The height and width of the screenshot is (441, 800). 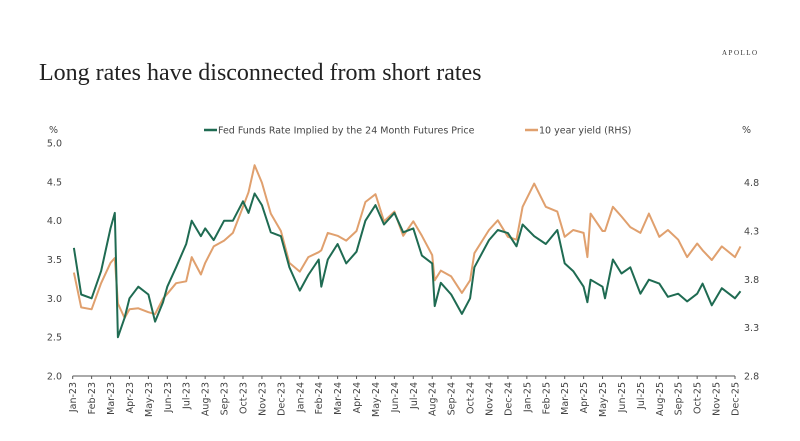 What do you see at coordinates (376, 399) in the screenshot?
I see `x-tick-label: May-24` at bounding box center [376, 399].